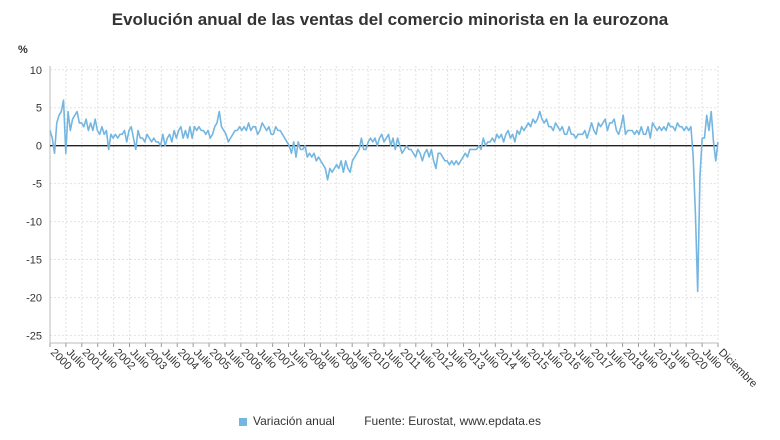  I want to click on y-tick-label: 0, so click(39, 147).